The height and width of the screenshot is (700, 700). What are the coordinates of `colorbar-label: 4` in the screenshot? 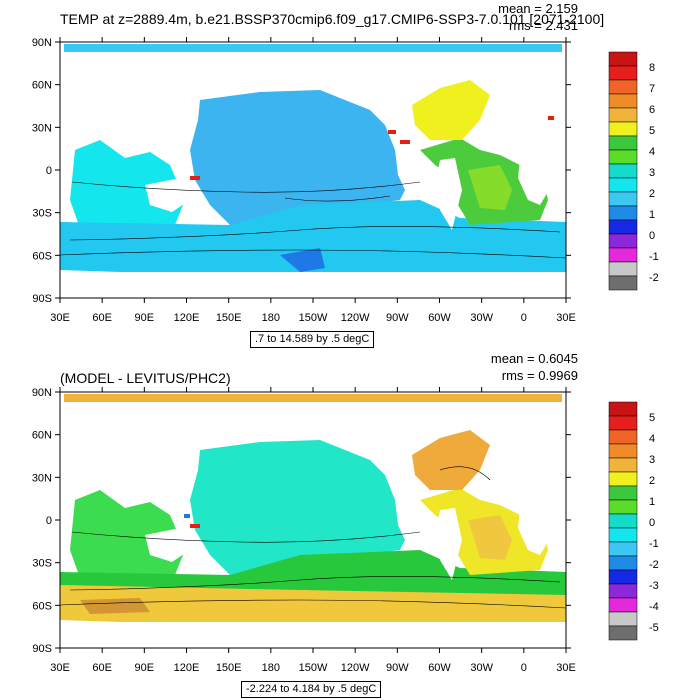 It's located at (652, 152).